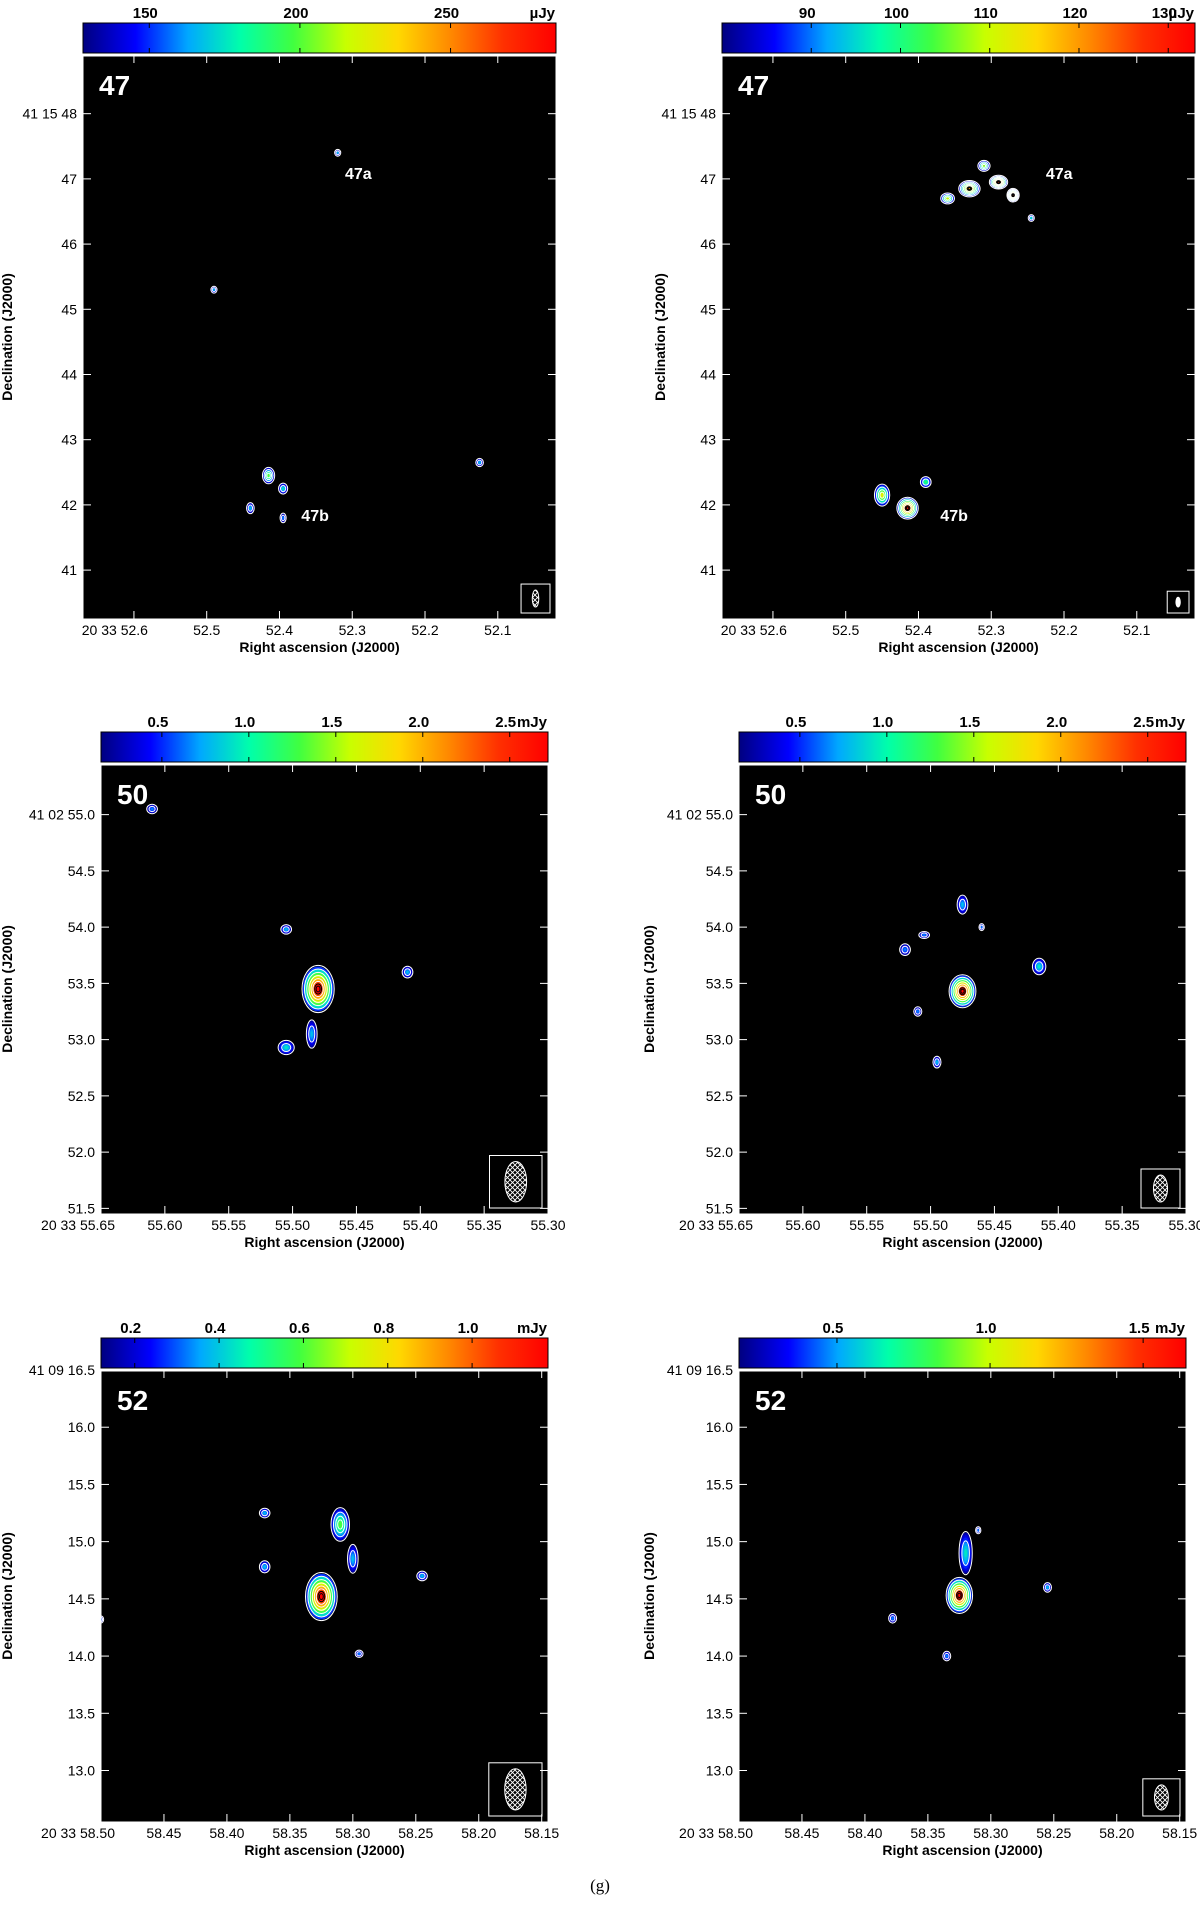 Image resolution: width=1200 pixels, height=1908 pixels. Describe the element at coordinates (866, 1225) in the screenshot. I see `x-tick-label: 55.55` at that location.